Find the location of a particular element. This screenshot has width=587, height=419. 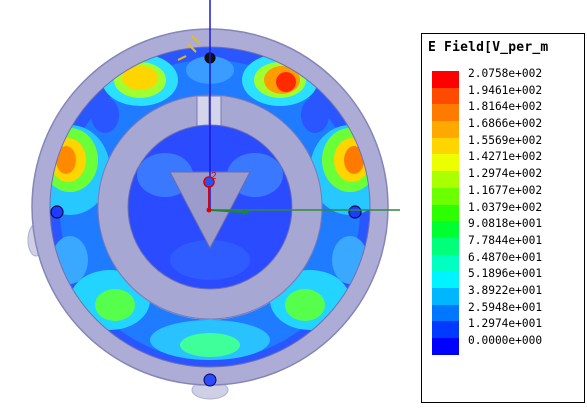

legend-label: 1.5569e+002 is located at coordinates (505, 141).